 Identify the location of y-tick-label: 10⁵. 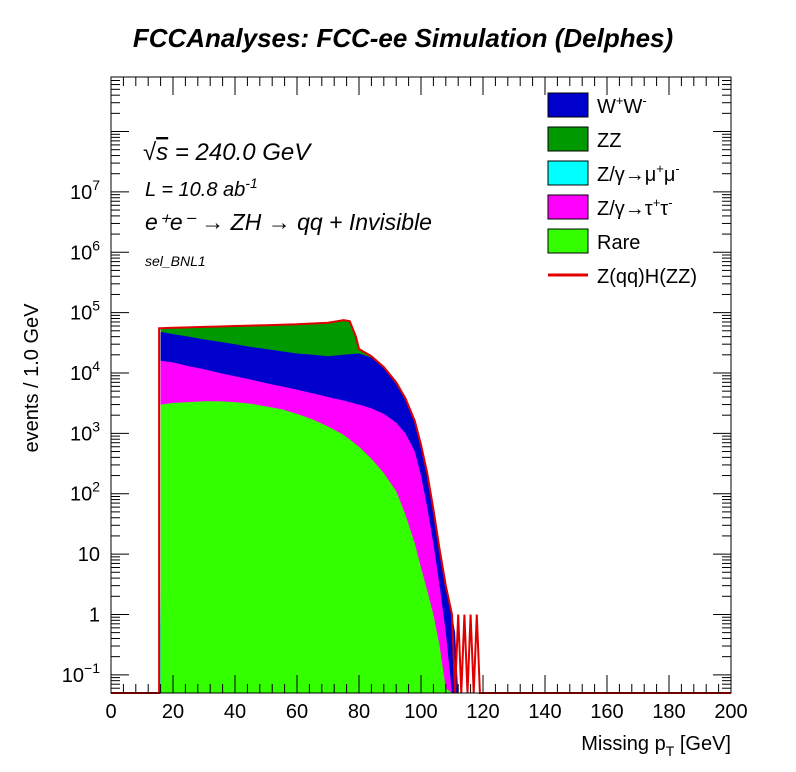
(85, 311).